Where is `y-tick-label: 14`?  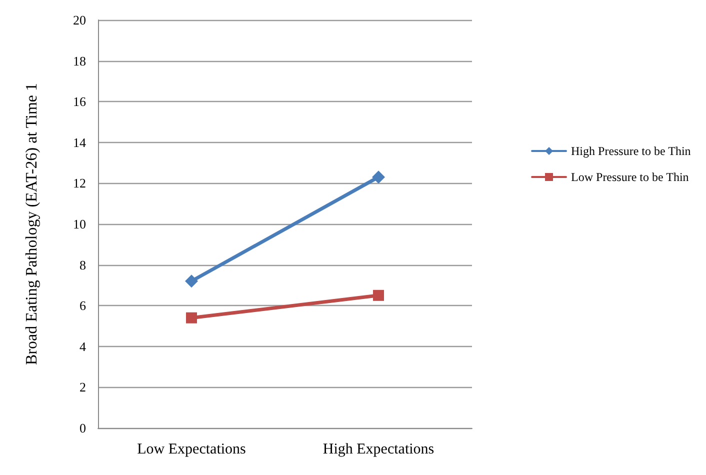
y-tick-label: 14 is located at coordinates (79, 142).